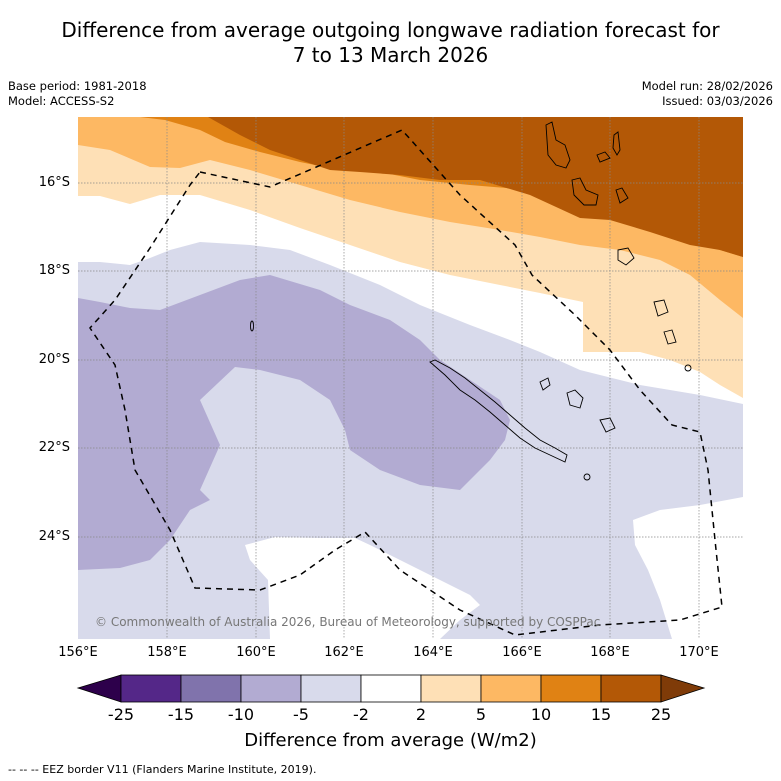  What do you see at coordinates (717, 101) in the screenshot?
I see `issued-date: Issued: 03/03/2026` at bounding box center [717, 101].